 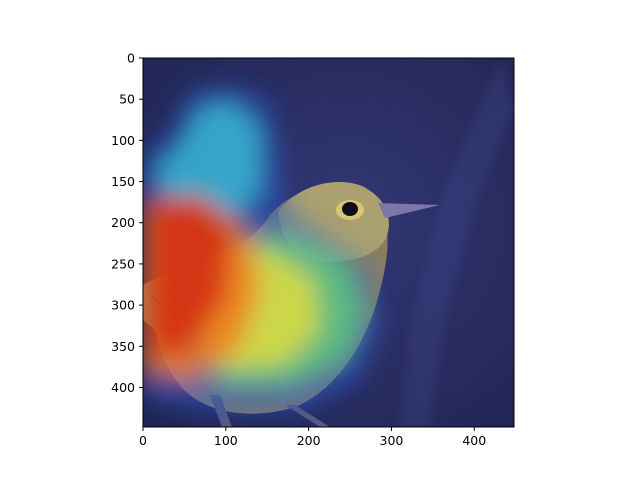 What do you see at coordinates (191, 276) in the screenshot?
I see `heat-red` at bounding box center [191, 276].